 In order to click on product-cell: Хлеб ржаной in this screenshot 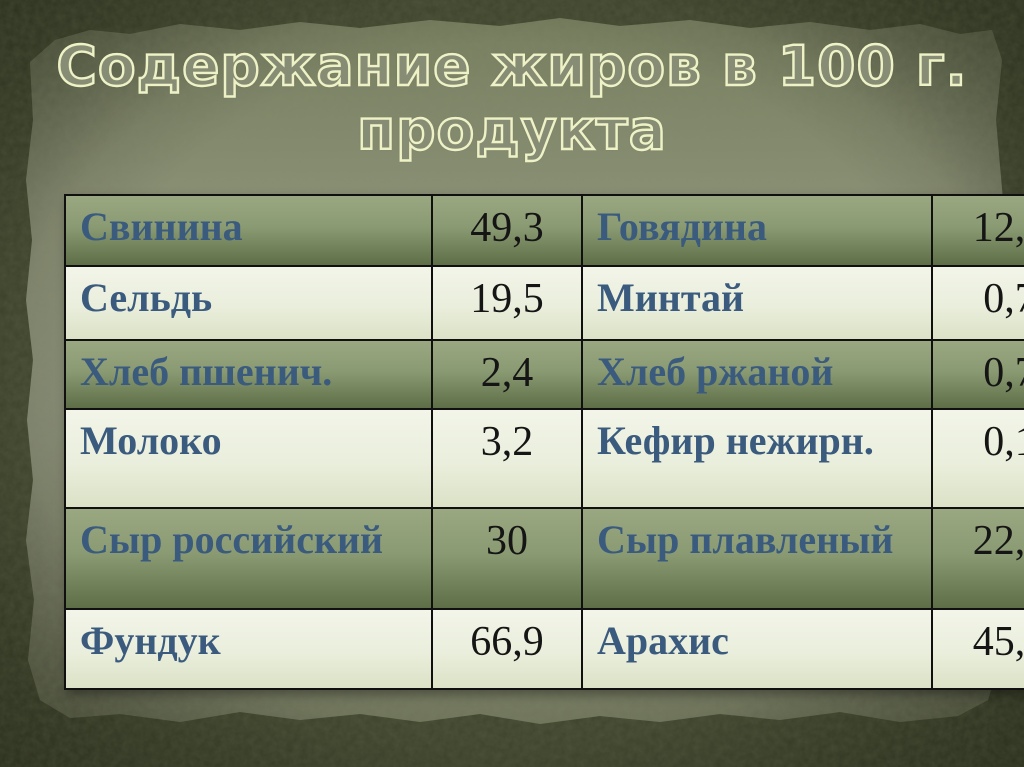, I will do `click(757, 374)`.